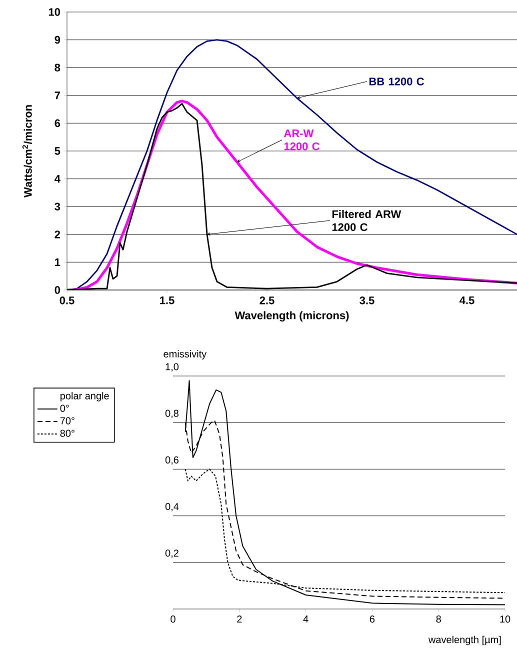 Image resolution: width=517 pixels, height=650 pixels. Describe the element at coordinates (57, 234) in the screenshot. I see `y-tick-label: 2` at that location.